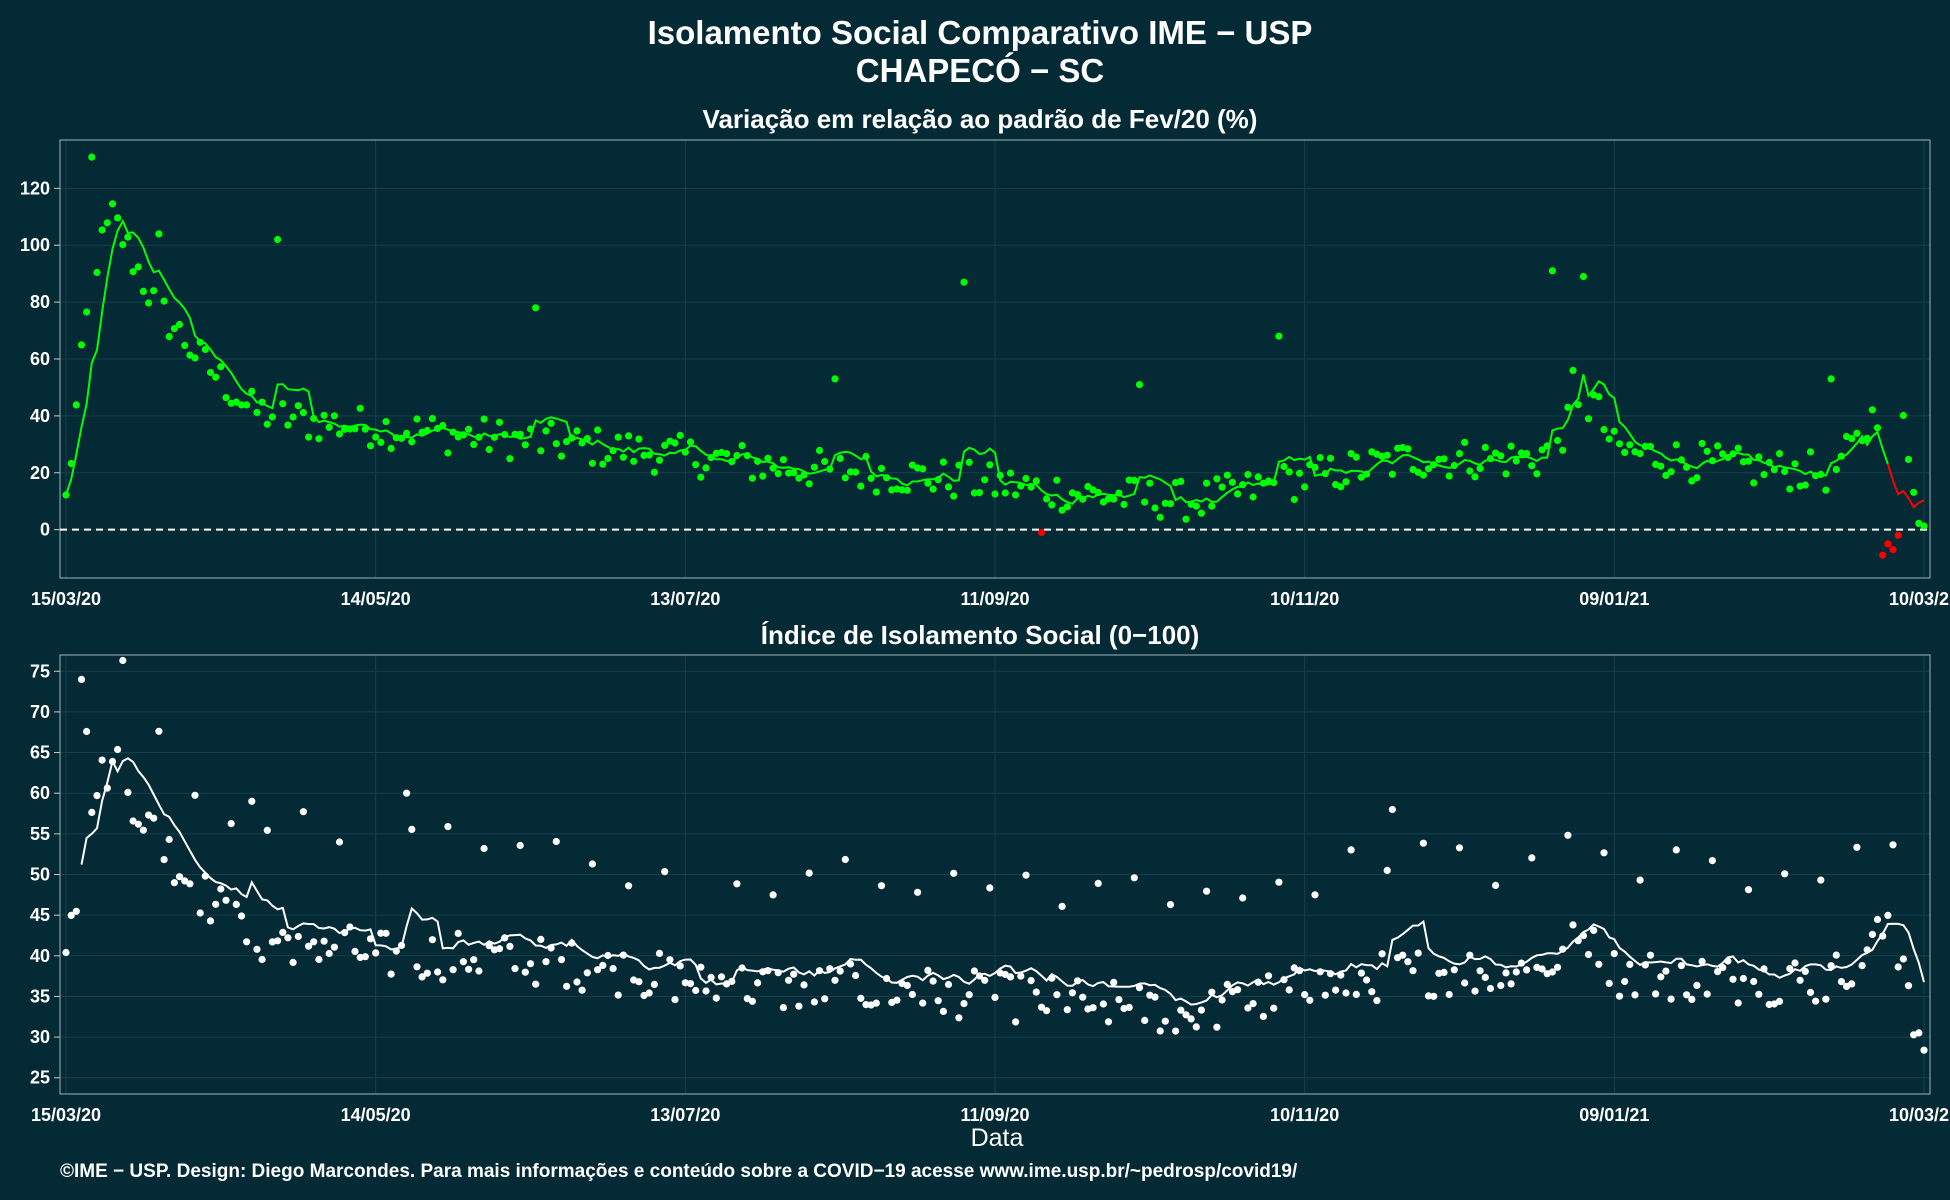 The image size is (1950, 1200). What do you see at coordinates (40, 416) in the screenshot?
I see `y-tick-label: 40` at bounding box center [40, 416].